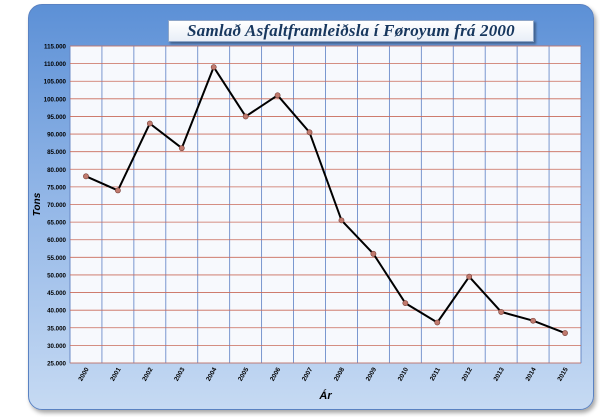 The width and height of the screenshot is (600, 417). Describe the element at coordinates (55, 99) in the screenshot. I see `y-tick-label: 100.000` at that location.